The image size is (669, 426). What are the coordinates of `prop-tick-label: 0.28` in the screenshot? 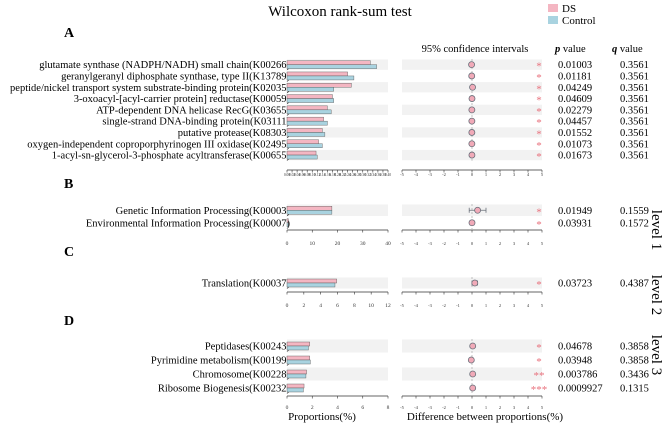 It's located at (358, 175).